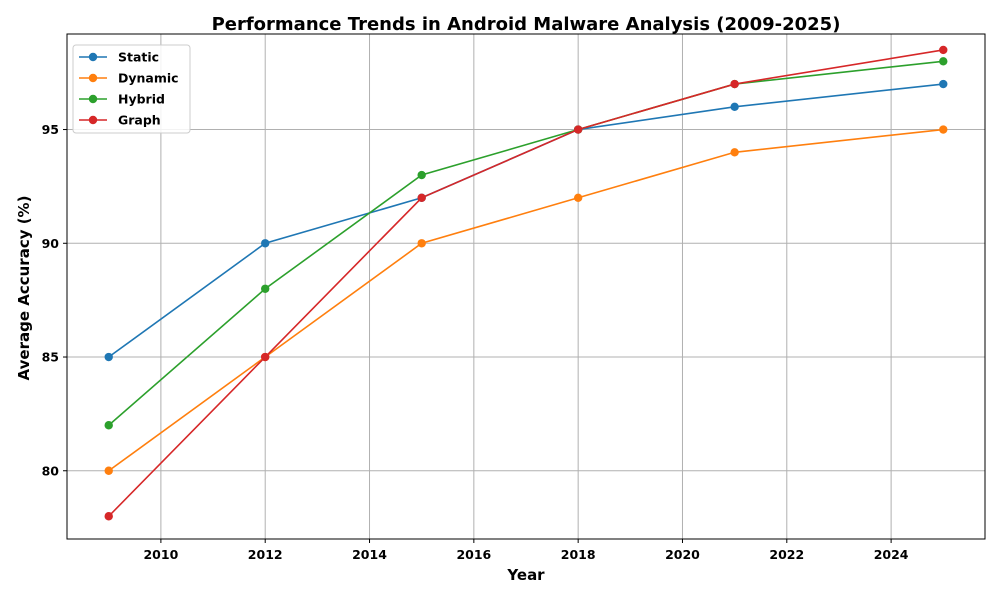 This screenshot has width=1000, height=600. I want to click on legend-label-dynamic: Dynamic, so click(148, 78).